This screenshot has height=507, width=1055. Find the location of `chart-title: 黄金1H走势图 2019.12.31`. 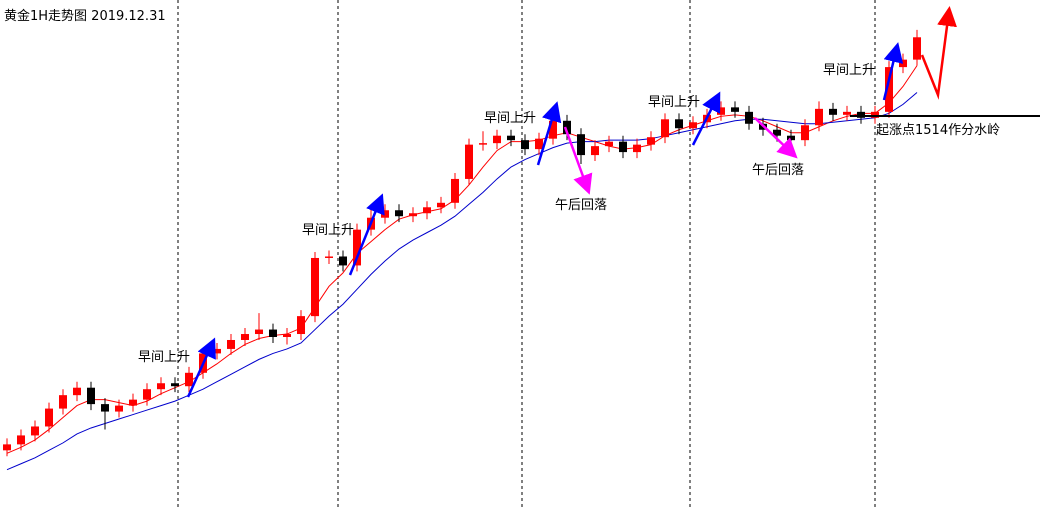

chart-title: 黄金1H走势图 2019.12.31 is located at coordinates (85, 16).